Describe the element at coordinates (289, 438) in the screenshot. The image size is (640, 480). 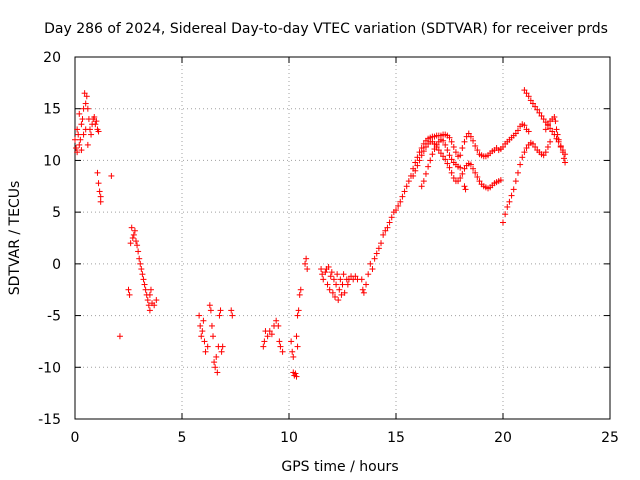
I see `x-tick-label: 10` at that location.